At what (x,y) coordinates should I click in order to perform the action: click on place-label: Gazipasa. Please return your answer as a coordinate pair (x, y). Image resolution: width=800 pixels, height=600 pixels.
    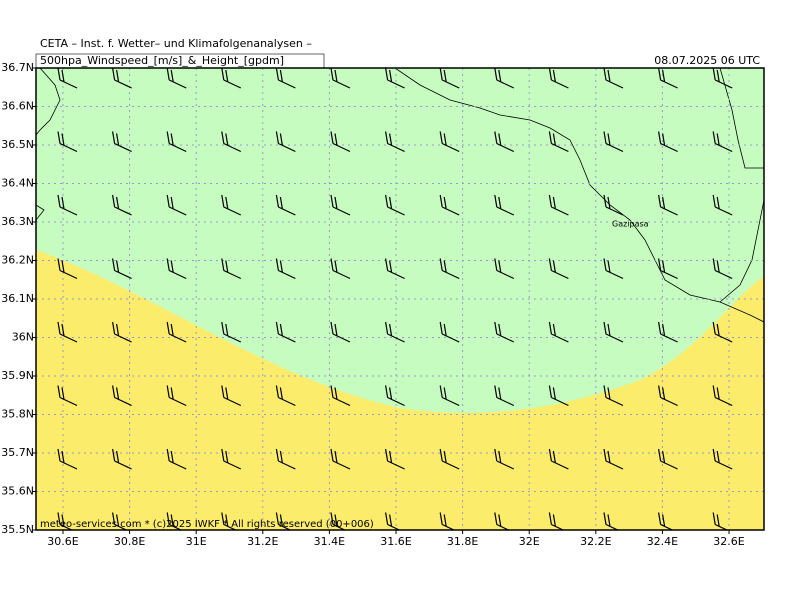
    Looking at the image, I should click on (630, 224).